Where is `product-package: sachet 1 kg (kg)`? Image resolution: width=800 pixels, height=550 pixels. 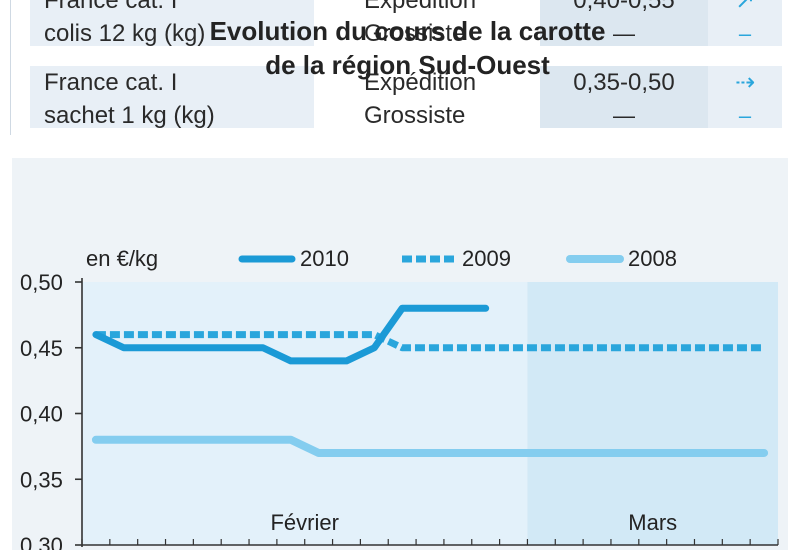 product-package: sachet 1 kg (kg) is located at coordinates (129, 115).